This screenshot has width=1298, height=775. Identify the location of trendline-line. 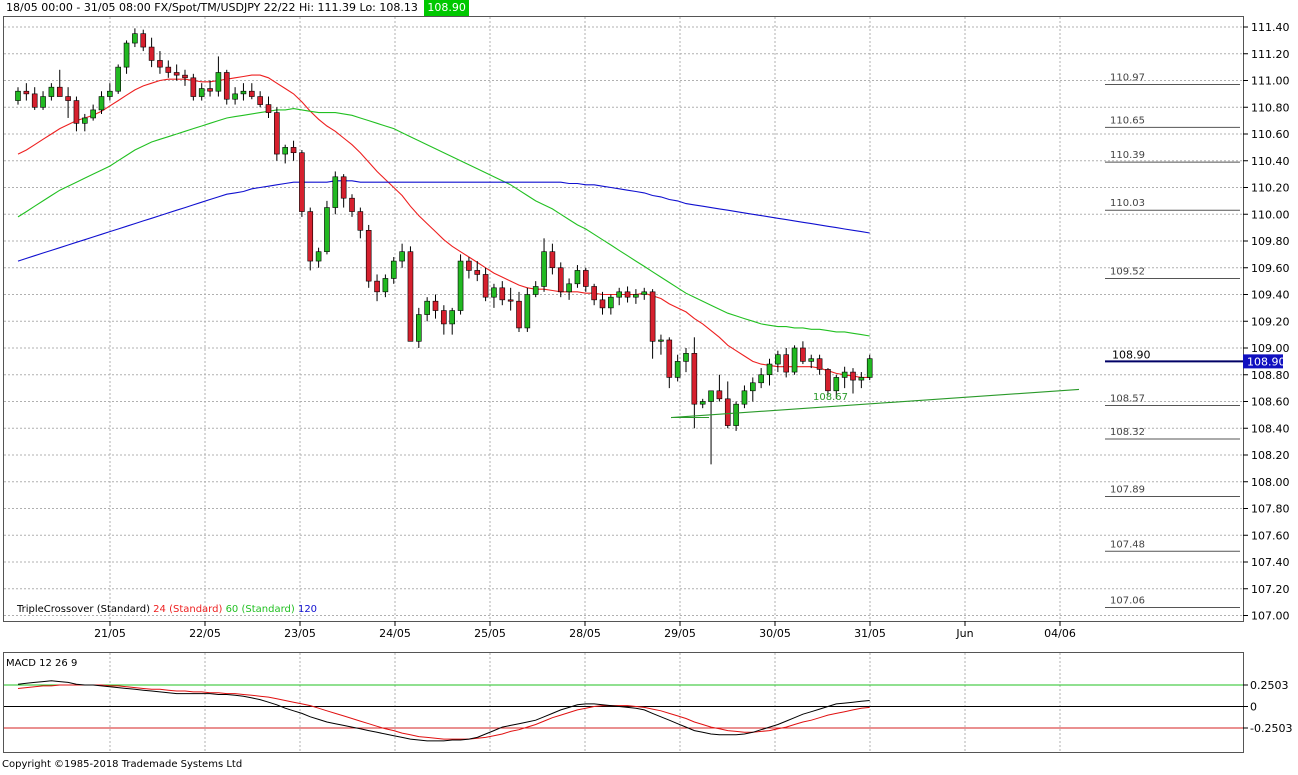
(875, 403).